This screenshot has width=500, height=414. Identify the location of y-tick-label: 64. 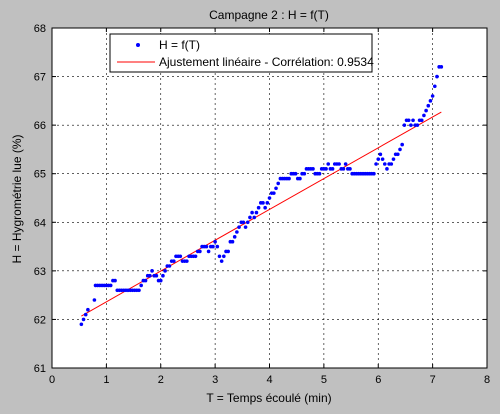
(40, 223).